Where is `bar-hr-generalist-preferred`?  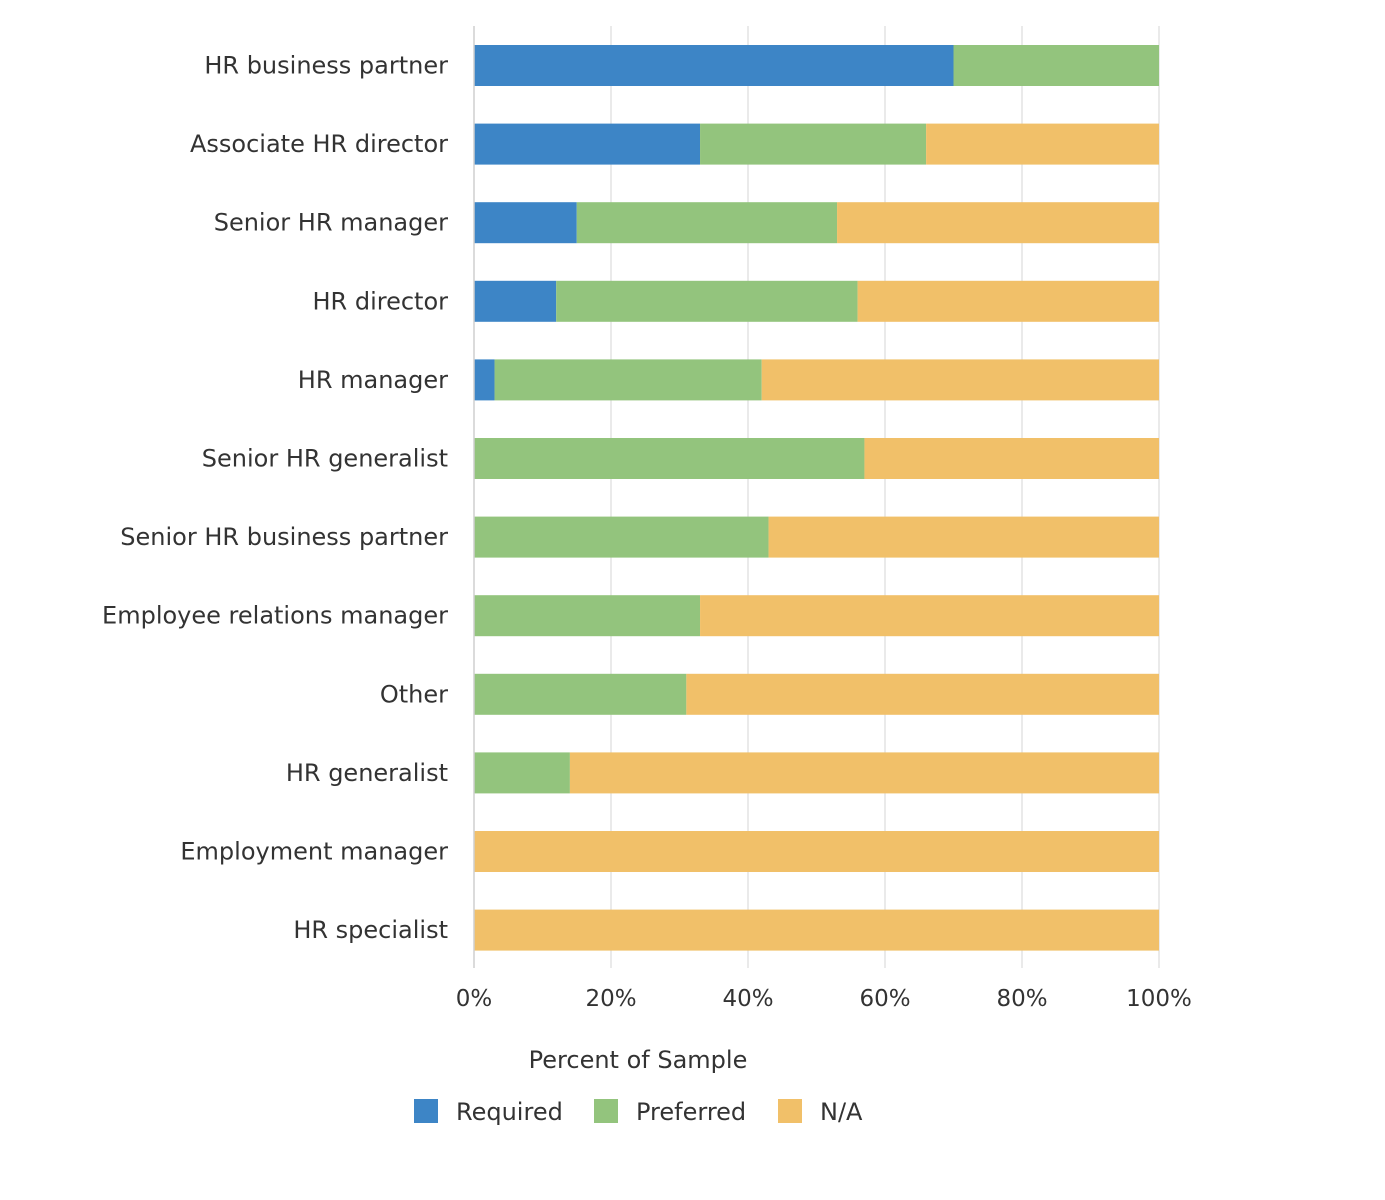
bar-hr-generalist-preferred is located at coordinates (522, 773).